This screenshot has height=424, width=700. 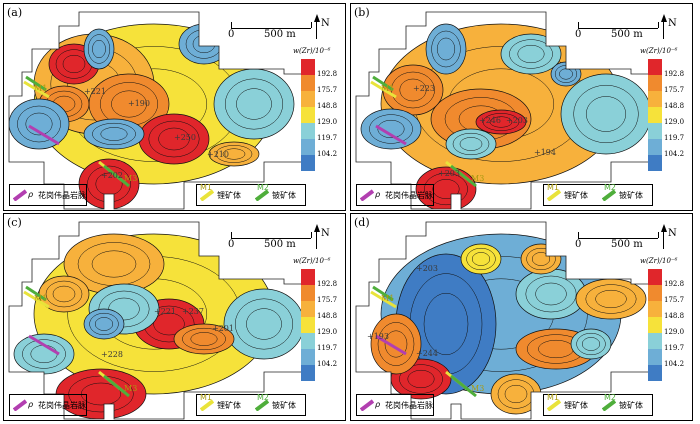 I want to click on colorbar-tick-label: 119.7, so click(x=674, y=348).